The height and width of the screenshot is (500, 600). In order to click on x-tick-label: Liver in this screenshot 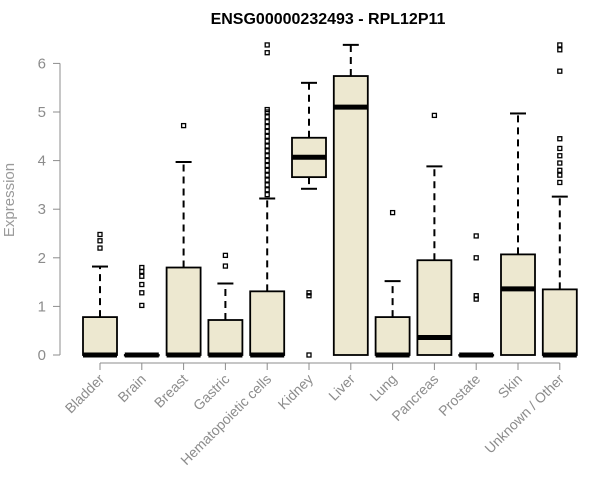, I will do `click(341, 387)`.